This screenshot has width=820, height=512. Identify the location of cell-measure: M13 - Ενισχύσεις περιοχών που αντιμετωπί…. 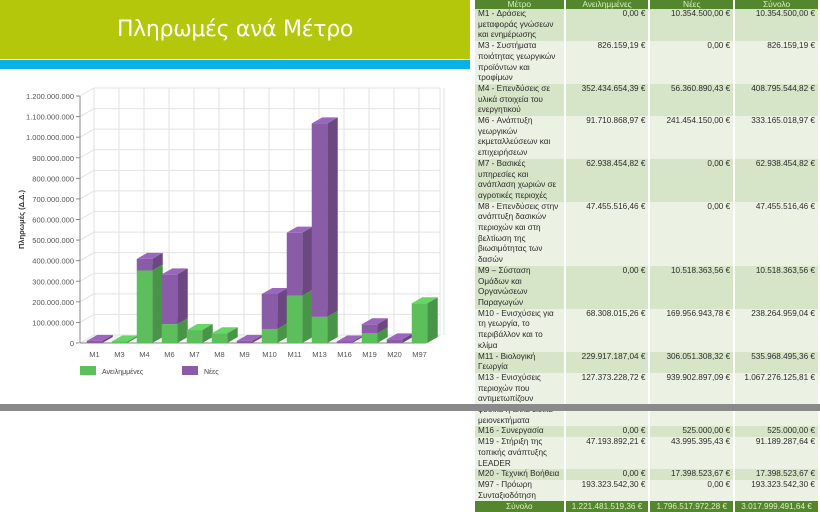
(520, 399).